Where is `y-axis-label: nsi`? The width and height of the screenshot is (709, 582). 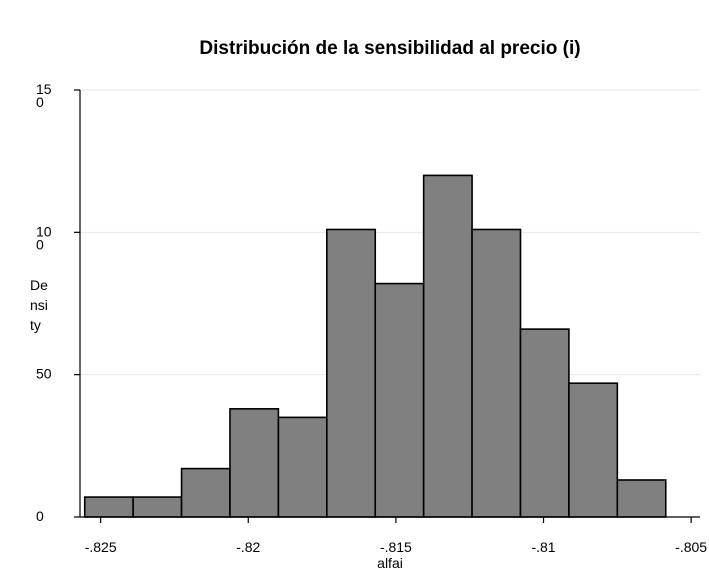
y-axis-label: nsi is located at coordinates (39, 305).